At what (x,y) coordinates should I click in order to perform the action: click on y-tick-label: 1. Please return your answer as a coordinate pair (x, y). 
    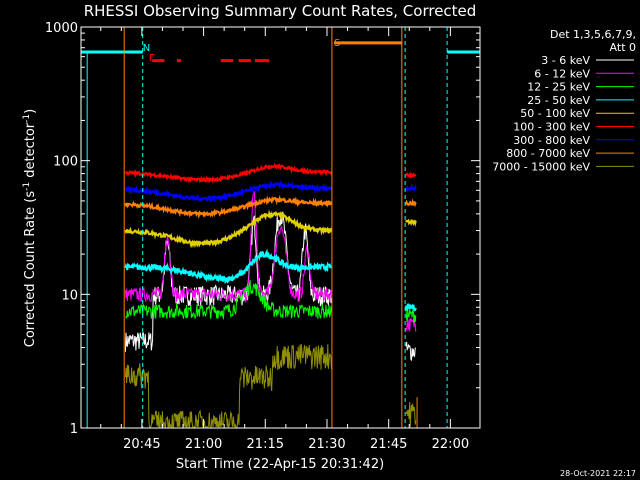
    Looking at the image, I should click on (74, 429).